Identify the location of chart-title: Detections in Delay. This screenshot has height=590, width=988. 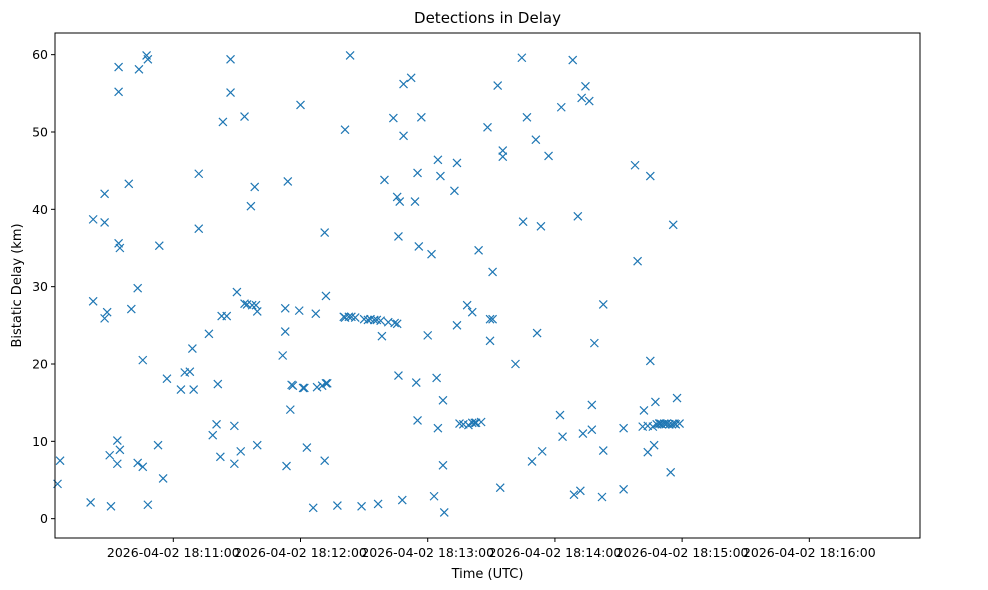
(487, 18).